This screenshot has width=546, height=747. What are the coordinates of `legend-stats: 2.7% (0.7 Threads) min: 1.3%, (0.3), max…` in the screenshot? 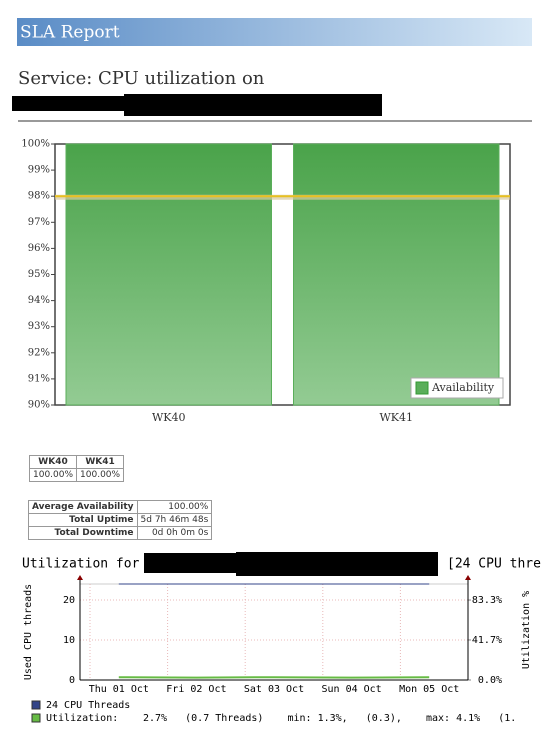 It's located at (329, 718).